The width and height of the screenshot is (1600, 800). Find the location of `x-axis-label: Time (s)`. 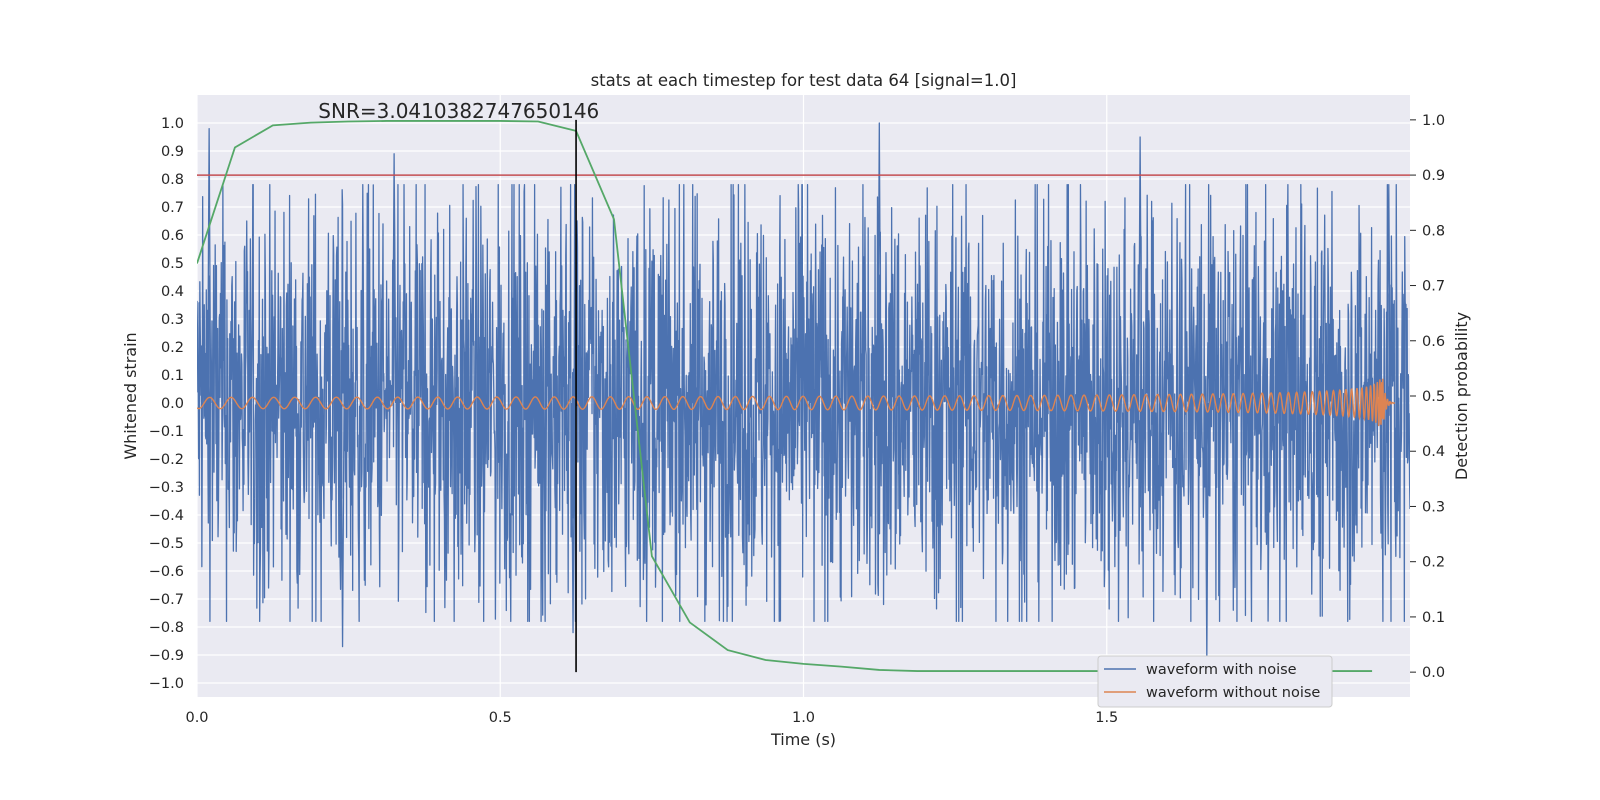

x-axis-label: Time (s) is located at coordinates (803, 739).